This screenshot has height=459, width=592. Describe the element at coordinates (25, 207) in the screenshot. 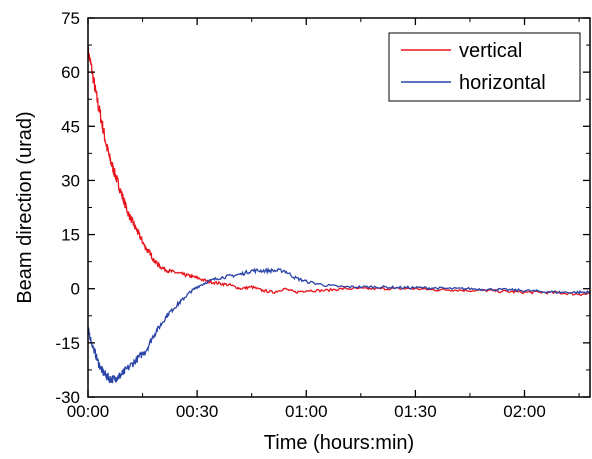

I see `y-axis-title: Beam direction (urad)` at that location.